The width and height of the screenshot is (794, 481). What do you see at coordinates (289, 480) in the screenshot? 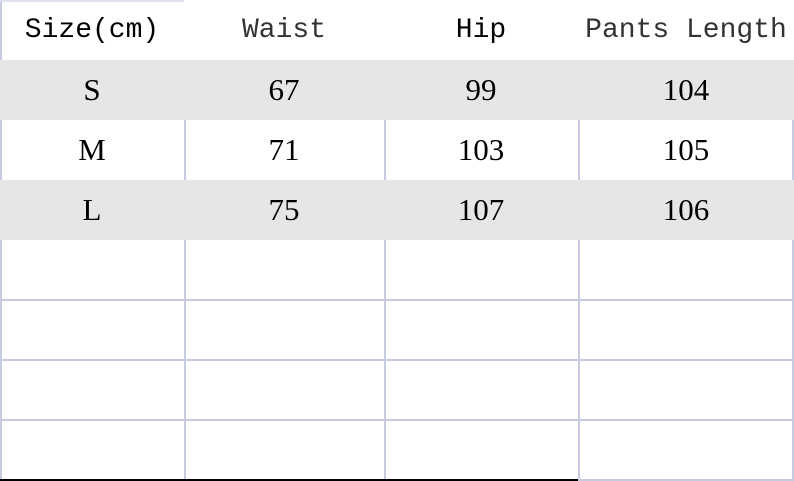
I see `bottom-border` at bounding box center [289, 480].